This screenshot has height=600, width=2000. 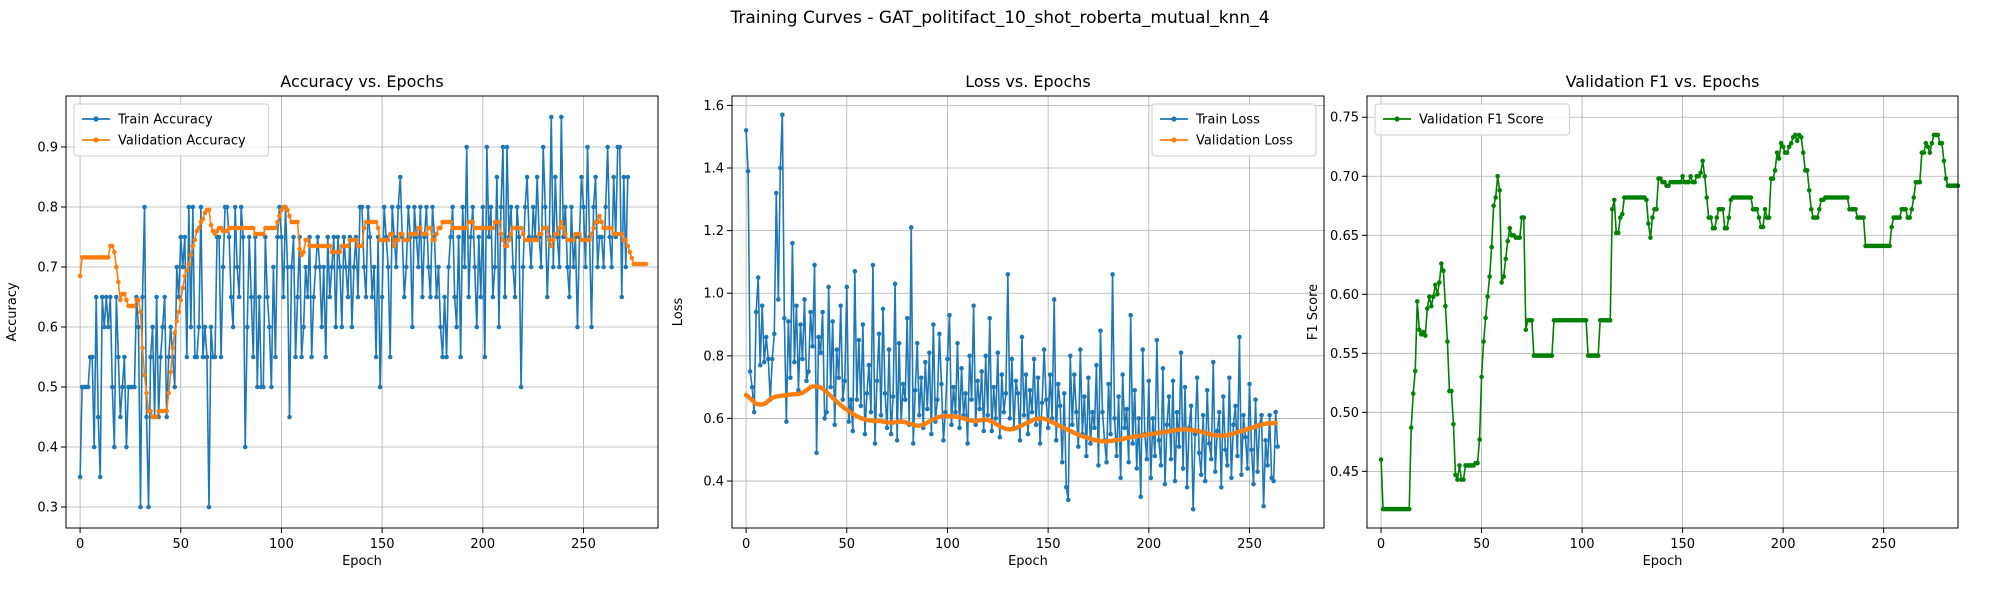 I want to click on x-tick-label: 150, so click(x=1048, y=544).